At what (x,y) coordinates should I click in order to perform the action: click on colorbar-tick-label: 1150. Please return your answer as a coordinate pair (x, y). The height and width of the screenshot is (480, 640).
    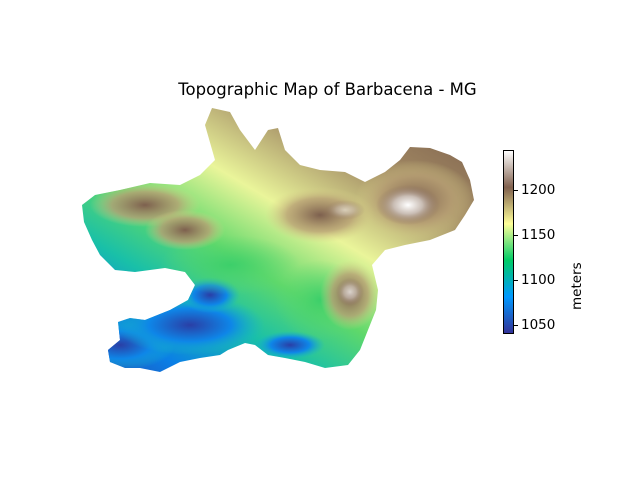
    Looking at the image, I should click on (538, 235).